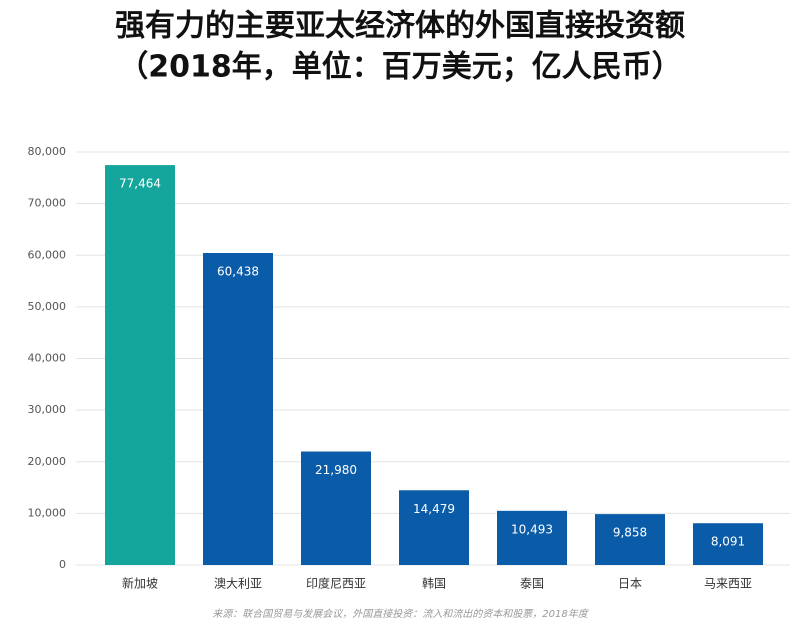 Image resolution: width=800 pixels, height=631 pixels. I want to click on value-label: 14,479, so click(434, 509).